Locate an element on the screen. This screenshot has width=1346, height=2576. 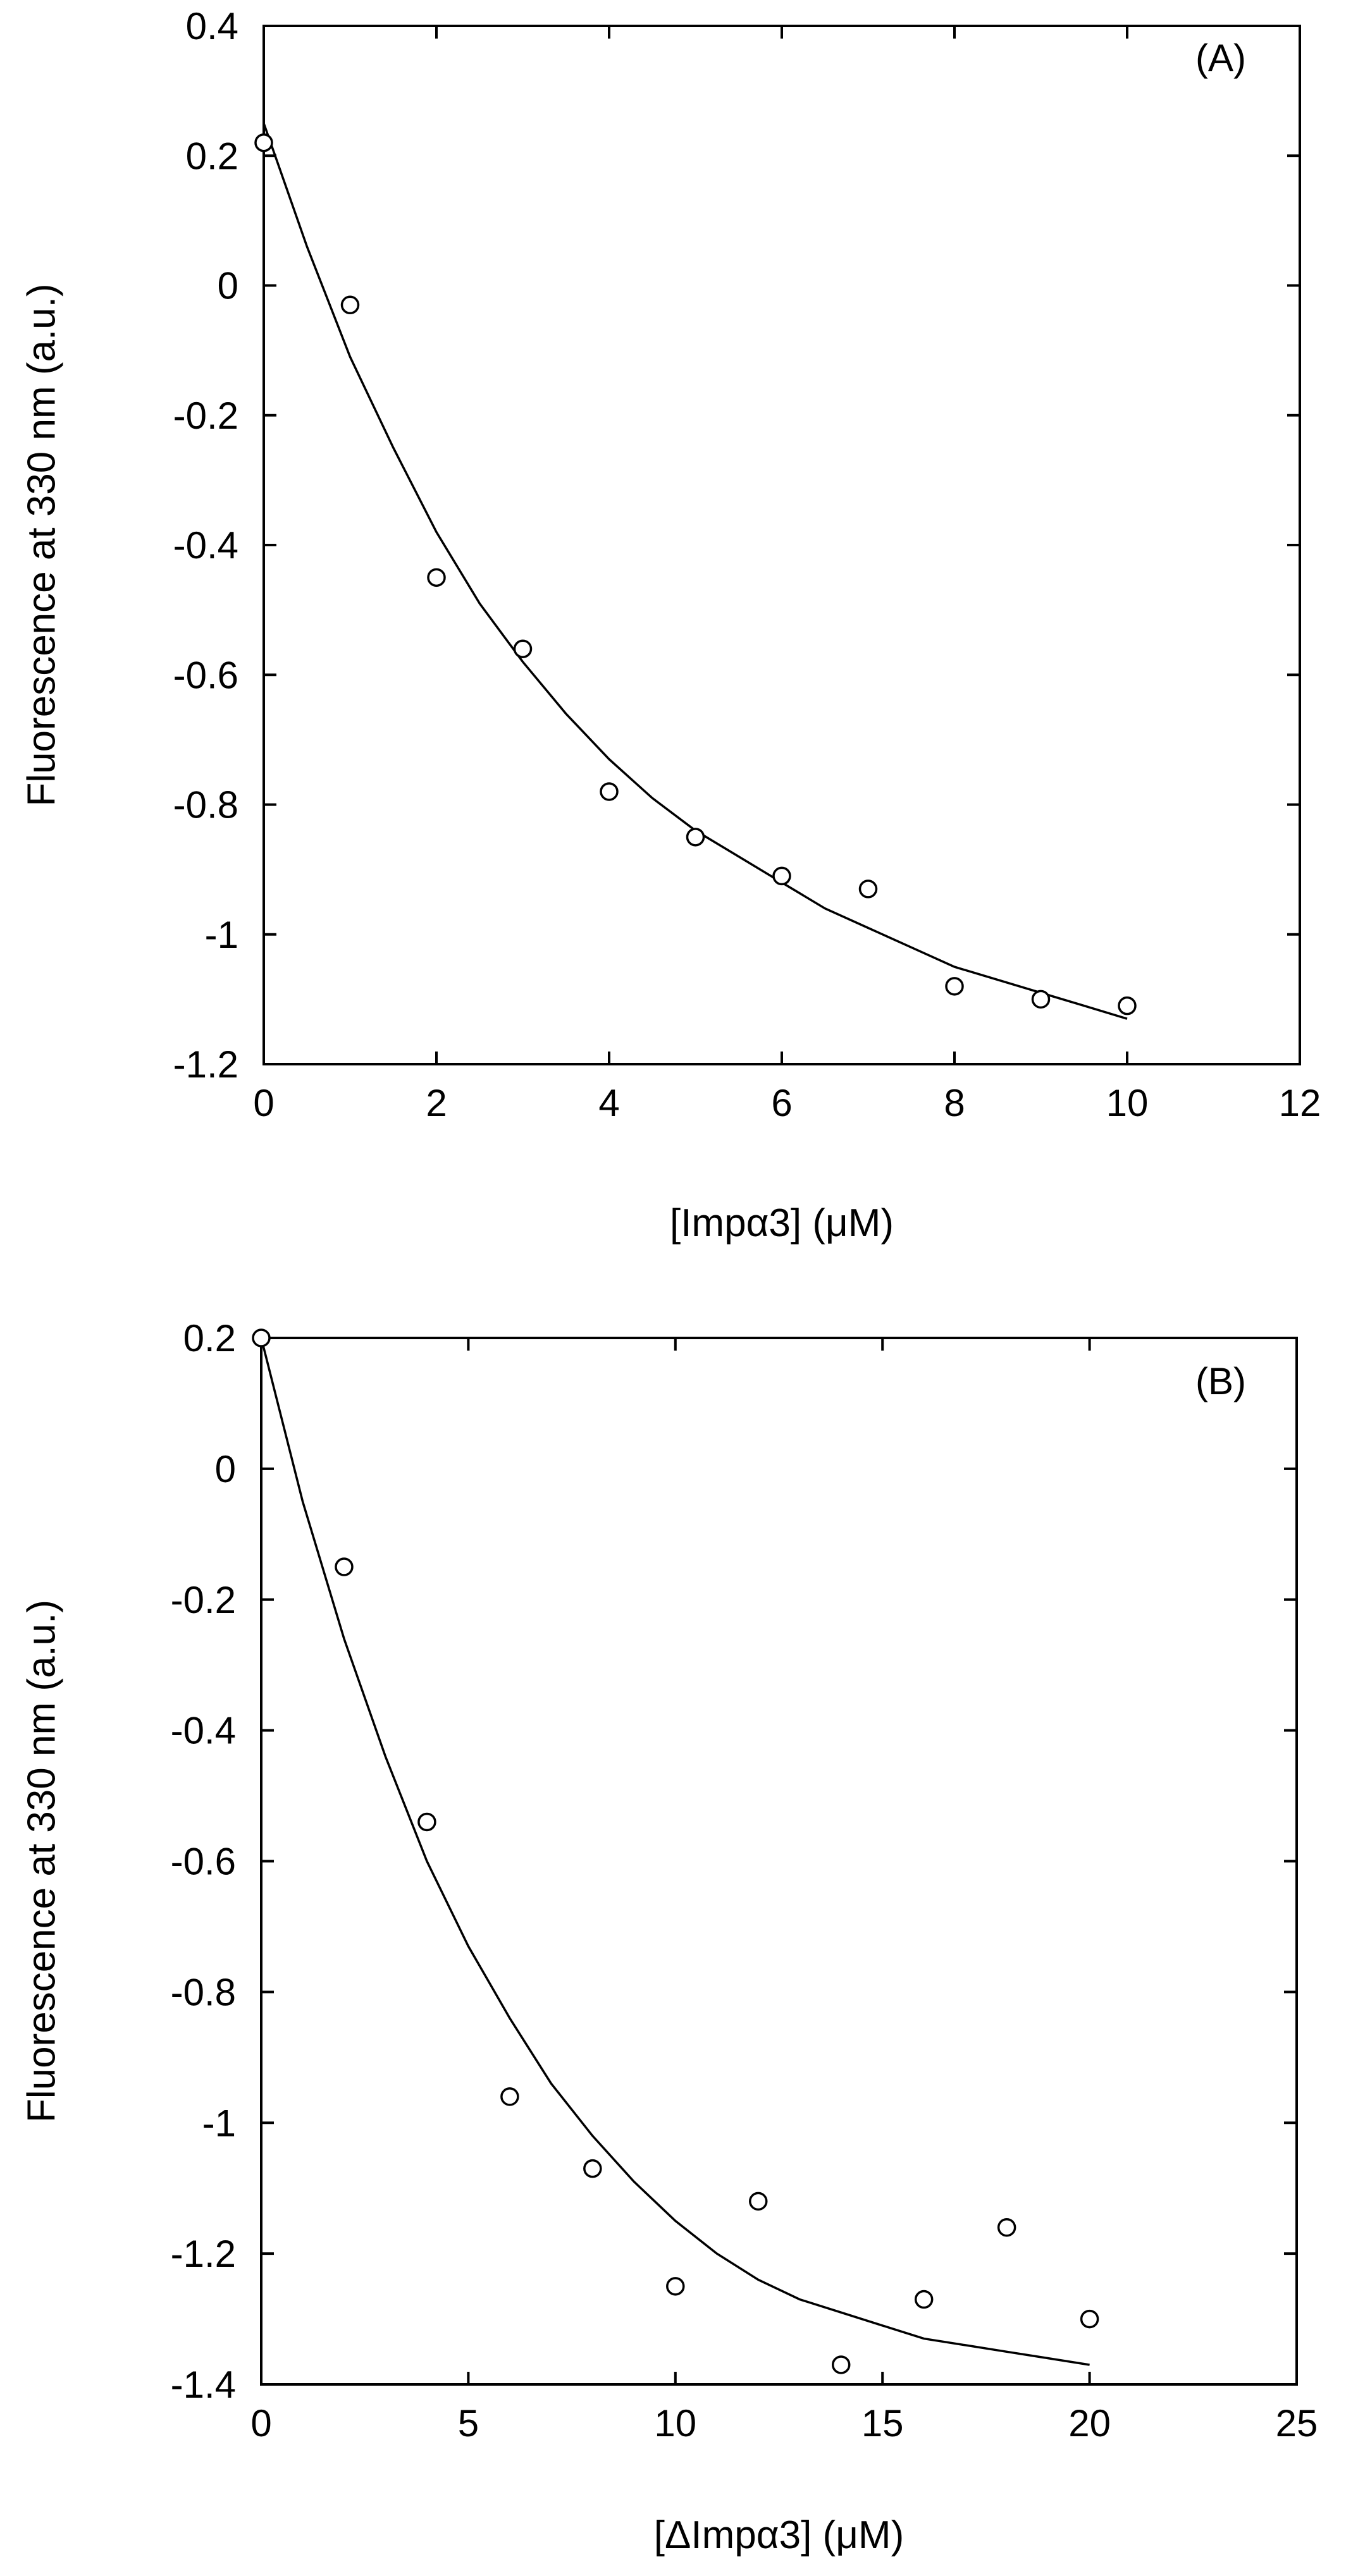
panel-label-b: (B) is located at coordinates (1220, 1381).